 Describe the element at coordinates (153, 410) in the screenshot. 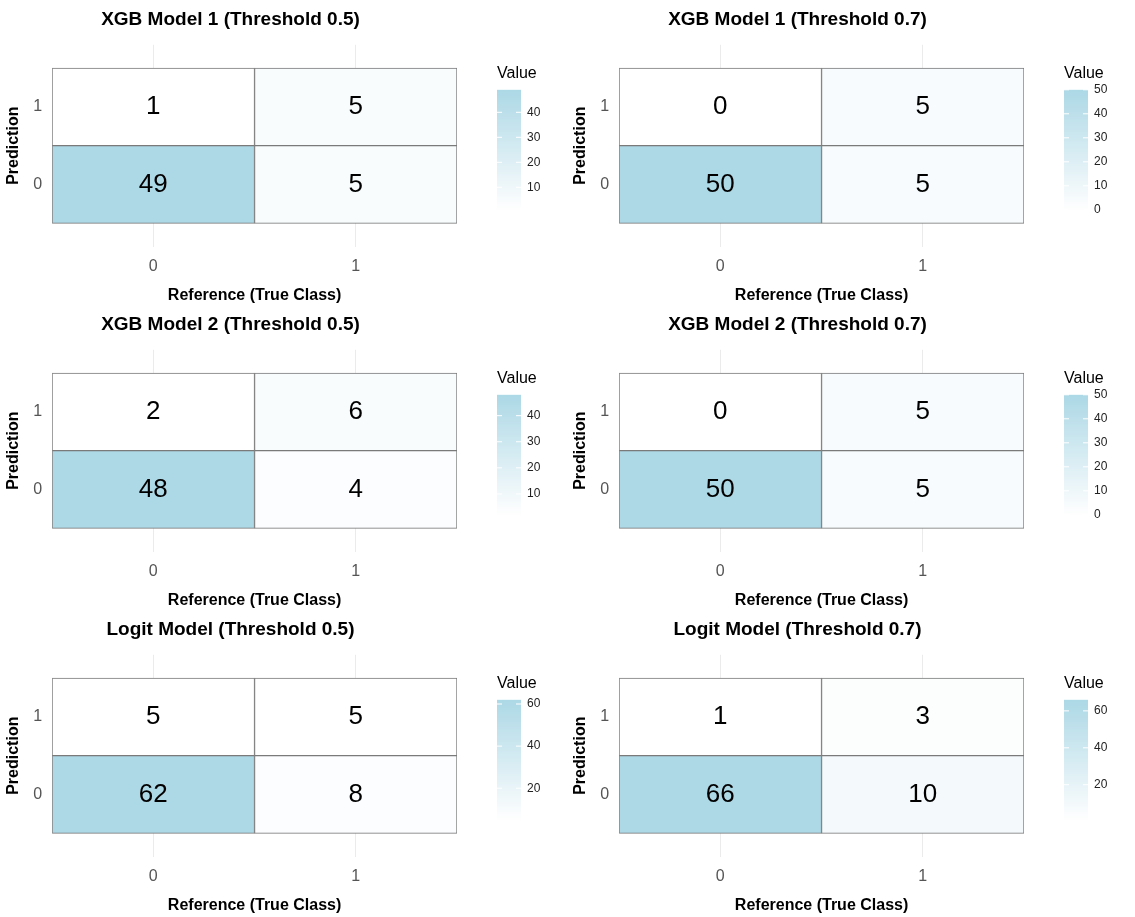

I see `data-label: 2` at that location.